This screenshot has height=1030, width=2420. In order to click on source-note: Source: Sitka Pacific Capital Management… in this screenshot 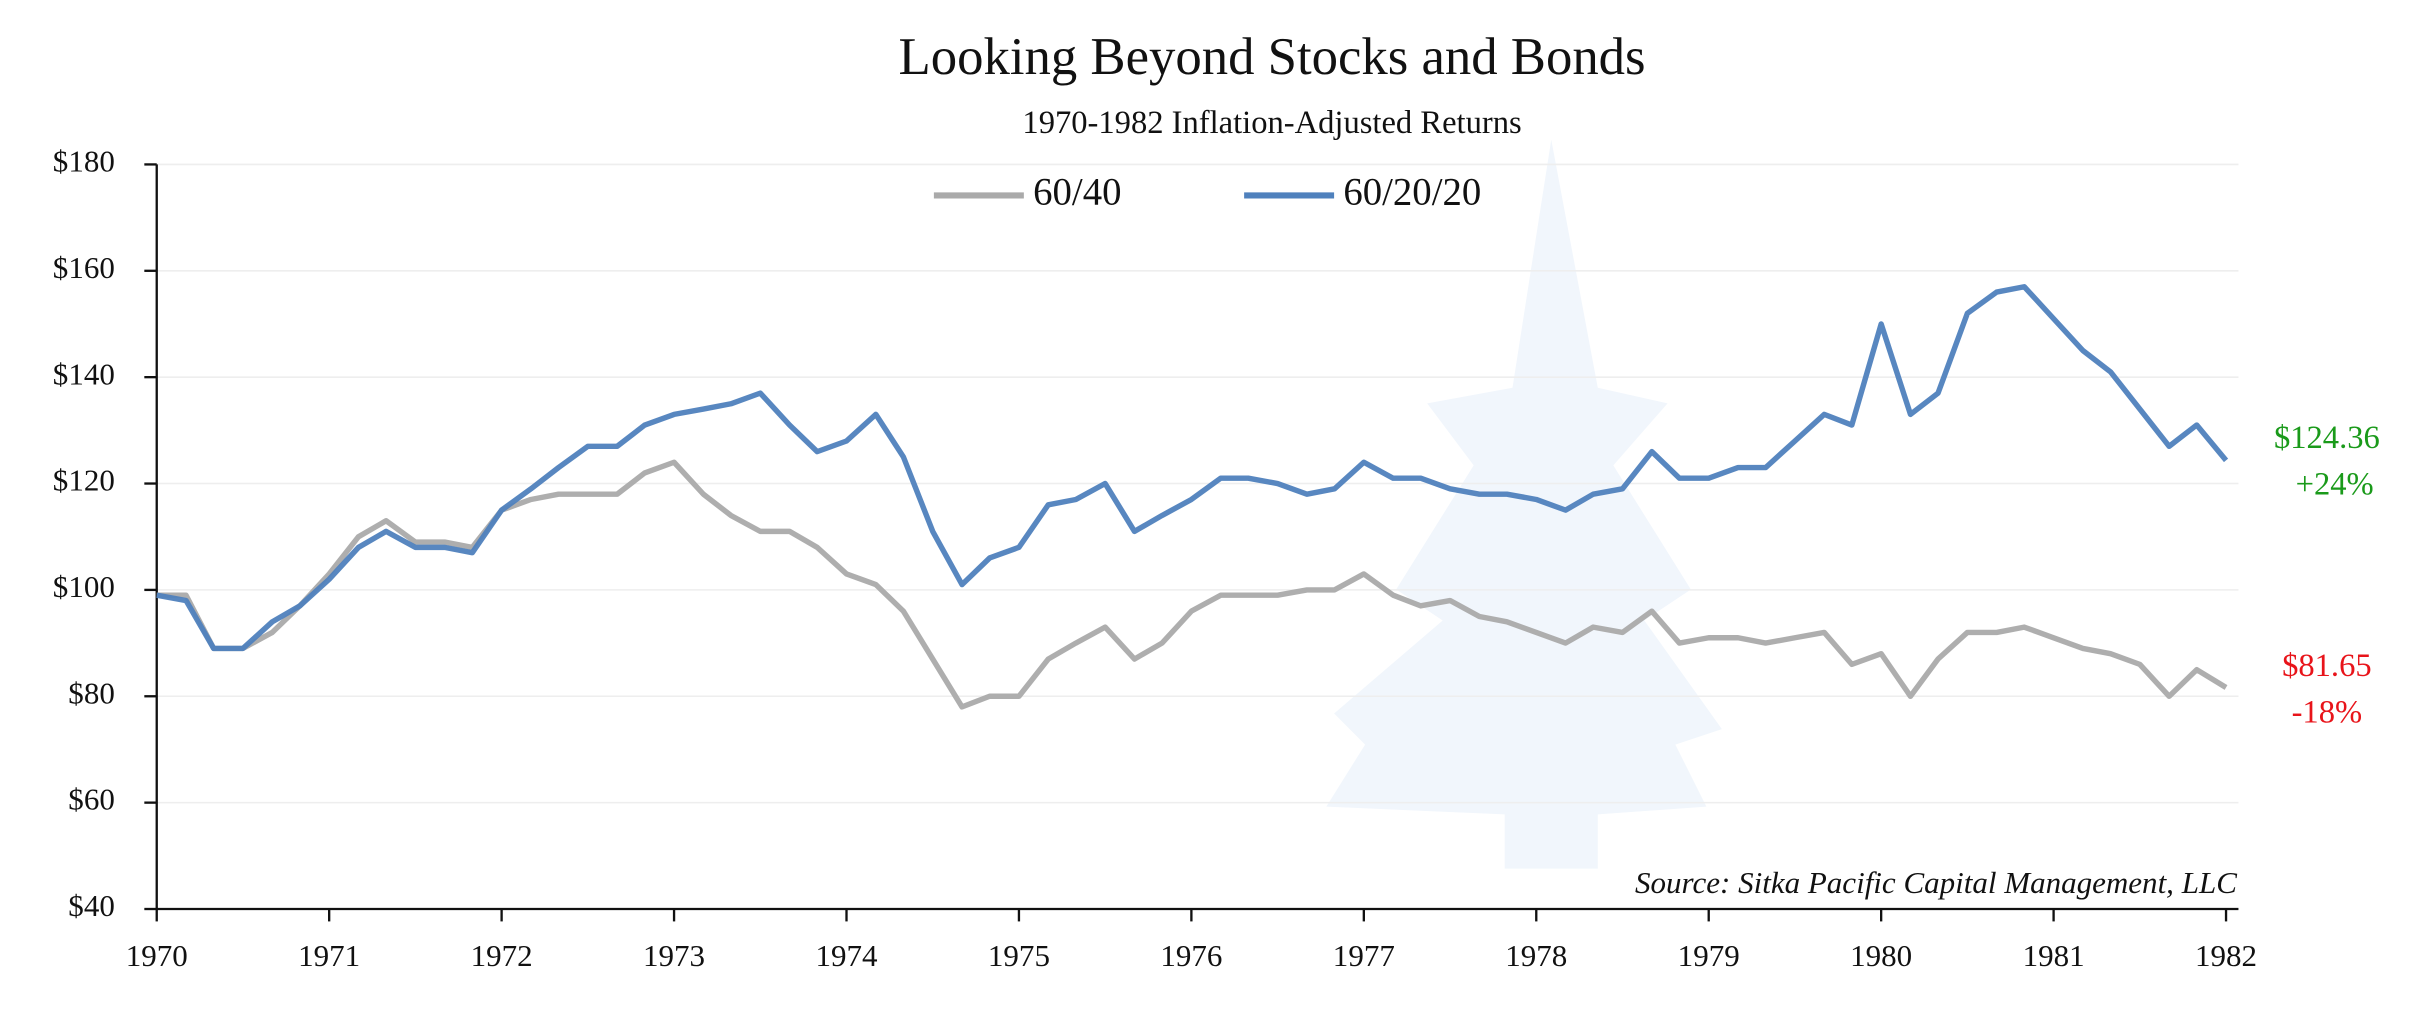, I will do `click(1936, 882)`.